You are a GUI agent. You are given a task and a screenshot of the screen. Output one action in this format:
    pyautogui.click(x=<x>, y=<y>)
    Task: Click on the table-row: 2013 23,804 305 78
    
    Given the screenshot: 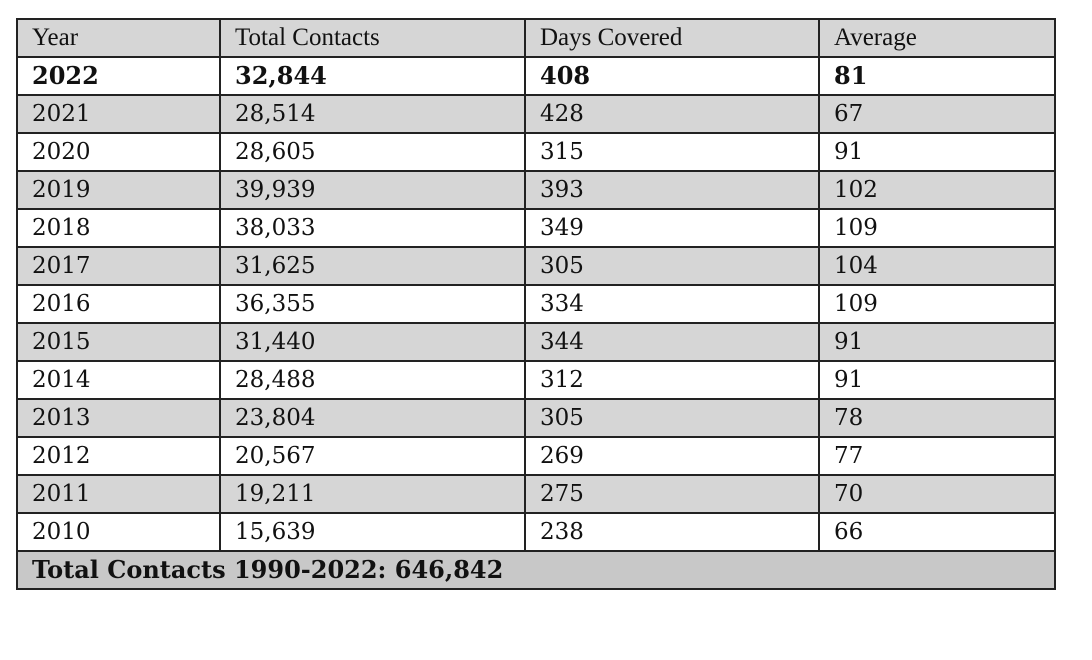 What is the action you would take?
    pyautogui.click(x=536, y=418)
    